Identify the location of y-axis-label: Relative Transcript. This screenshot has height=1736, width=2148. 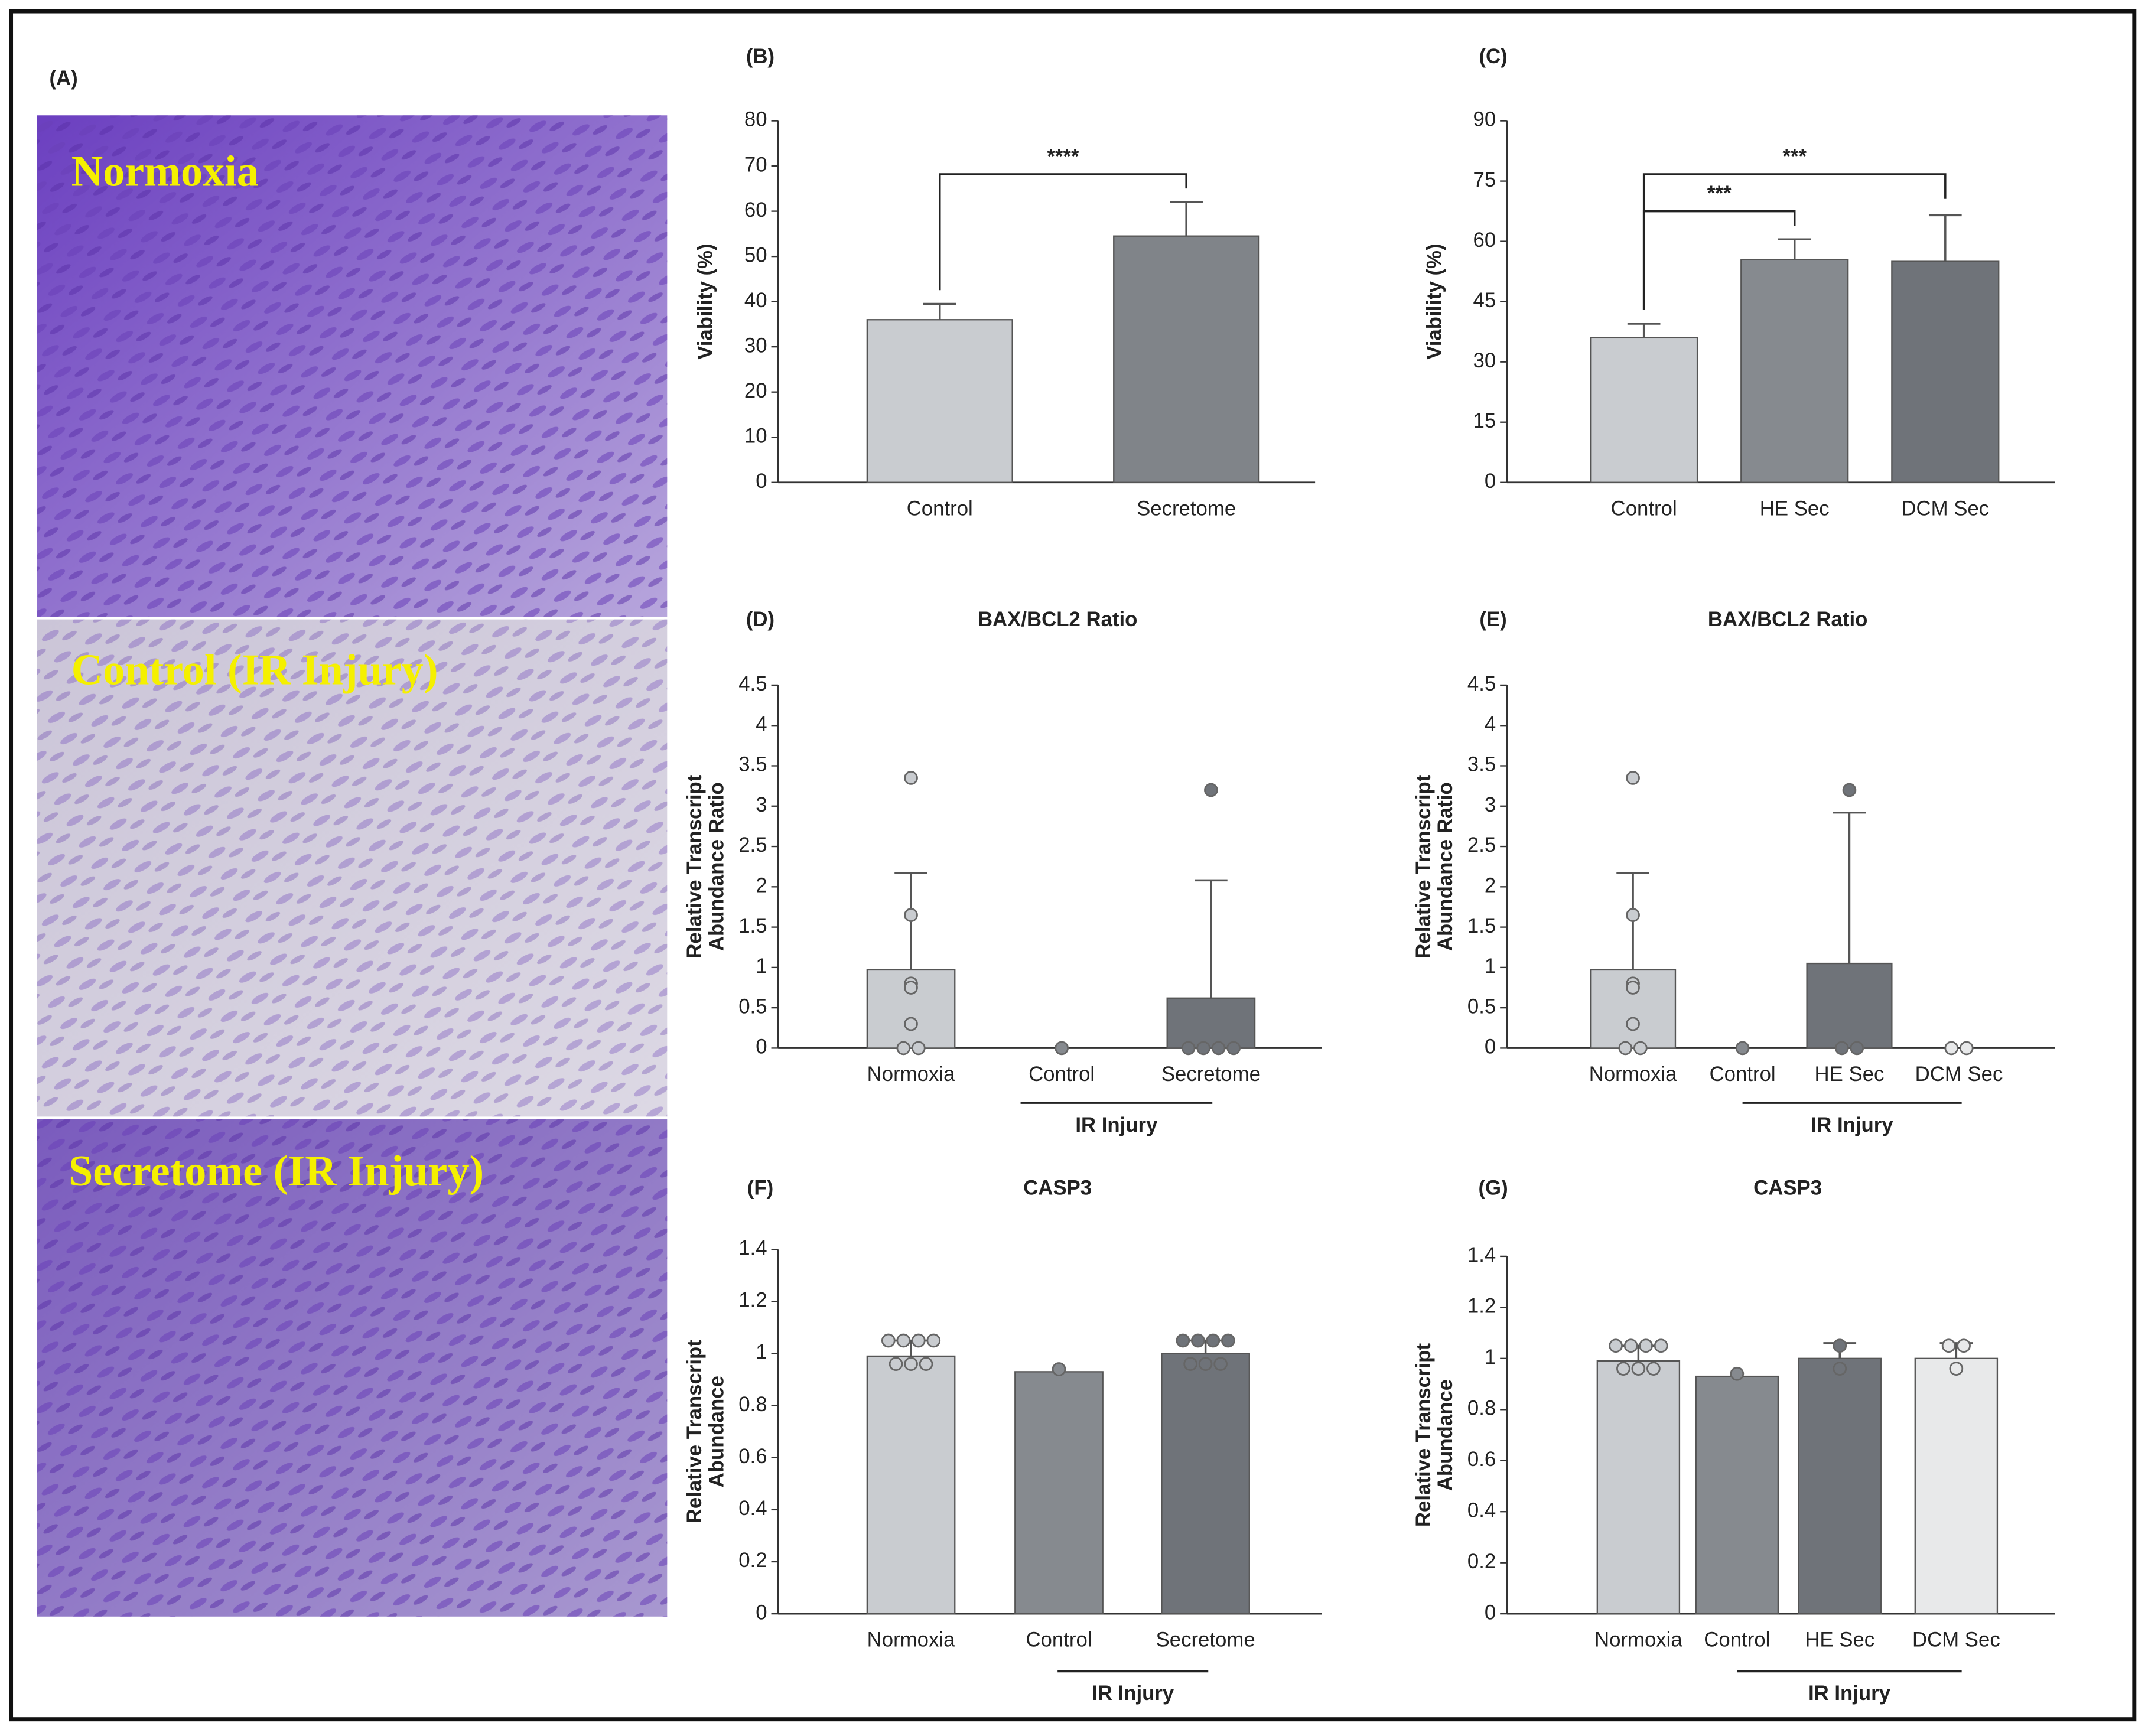
(695, 1432).